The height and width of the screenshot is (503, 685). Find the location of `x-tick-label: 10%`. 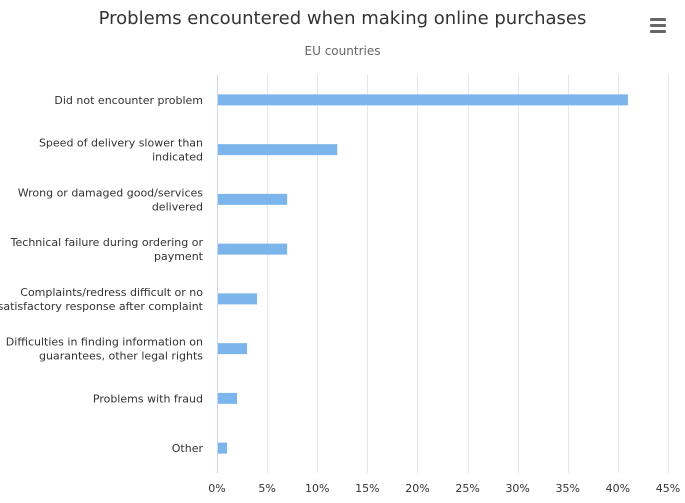

x-tick-label: 10% is located at coordinates (317, 488).